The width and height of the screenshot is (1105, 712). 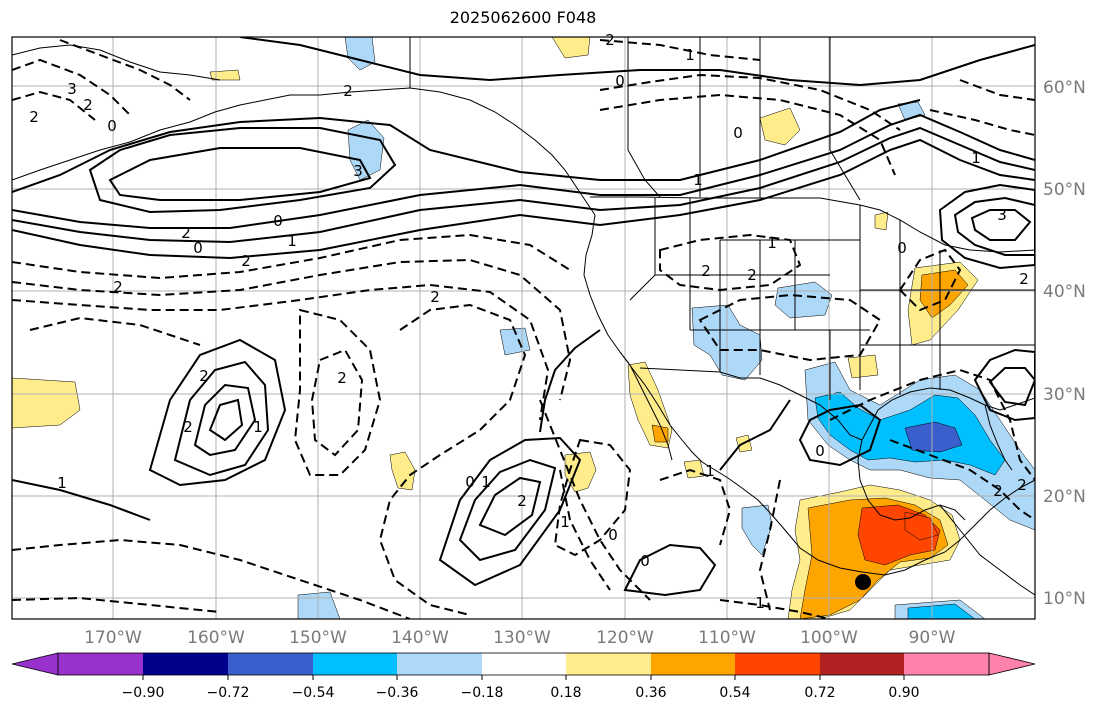 What do you see at coordinates (565, 693) in the screenshot?
I see `colorbar-tick-label: 0.18` at bounding box center [565, 693].